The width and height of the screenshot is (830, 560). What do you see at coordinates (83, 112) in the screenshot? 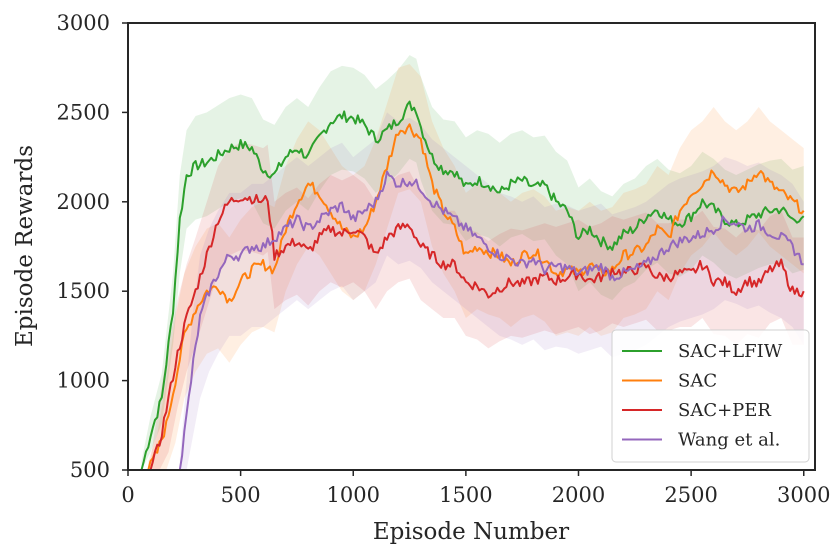
I see `y-tick-label: 2500` at bounding box center [83, 112].